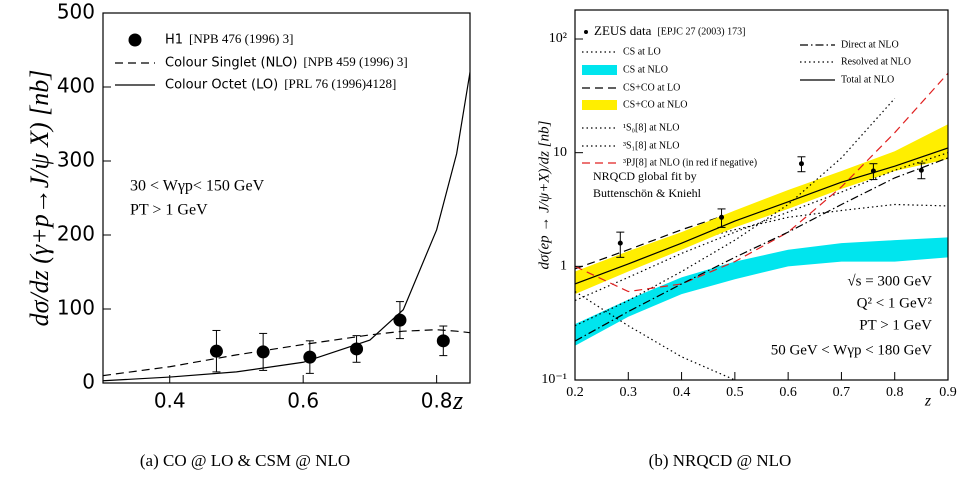  What do you see at coordinates (870, 44) in the screenshot?
I see `legend-label: Direct at NLO` at bounding box center [870, 44].